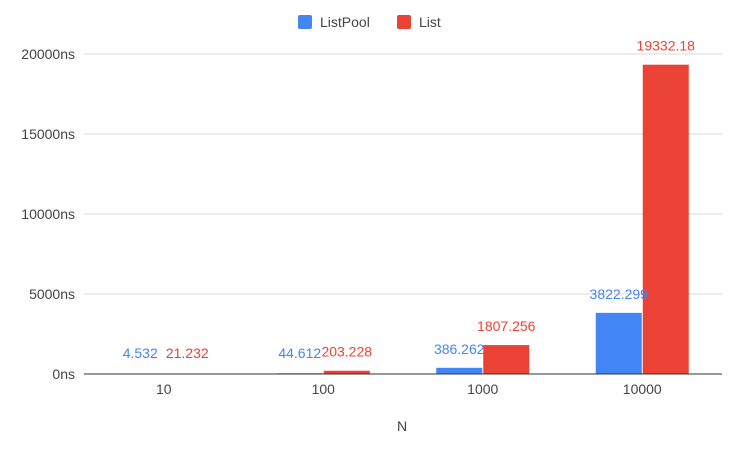 The image size is (737, 453). Describe the element at coordinates (48, 134) in the screenshot. I see `y-tick-label: 15000ns` at that location.